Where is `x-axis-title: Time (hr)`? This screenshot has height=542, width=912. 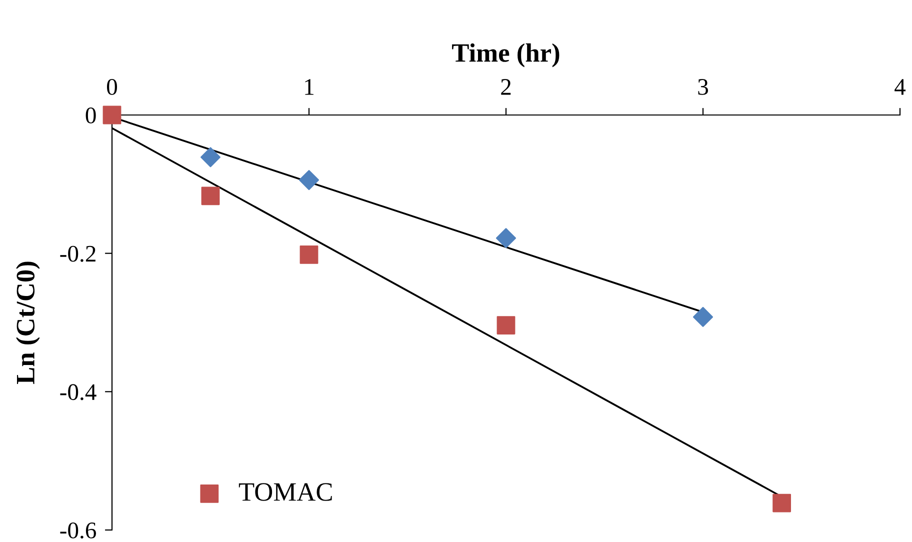
x-axis-title: Time (hr) is located at coordinates (506, 55).